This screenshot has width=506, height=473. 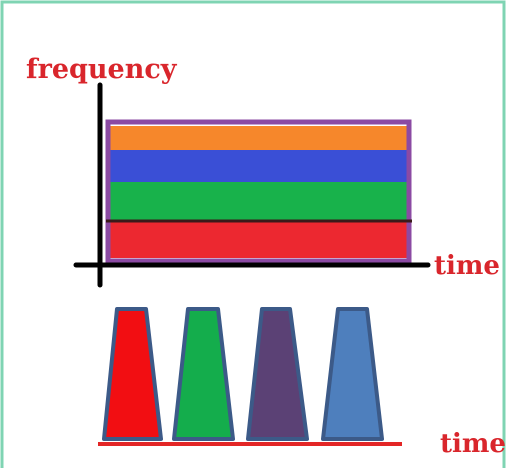 I want to click on y-axis-label: frequency, so click(x=102, y=69).